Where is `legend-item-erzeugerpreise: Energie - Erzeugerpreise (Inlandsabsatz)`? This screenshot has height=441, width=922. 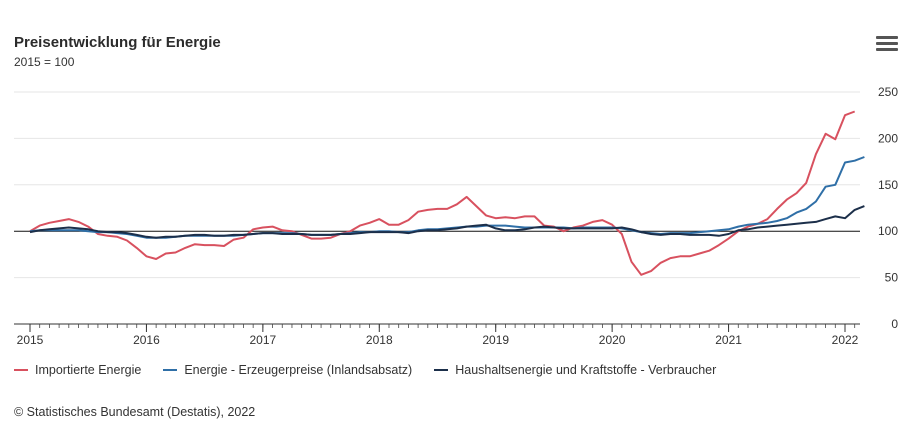 legend-item-erzeugerpreise: Energie - Erzeugerpreise (Inlandsabsatz) is located at coordinates (287, 370).